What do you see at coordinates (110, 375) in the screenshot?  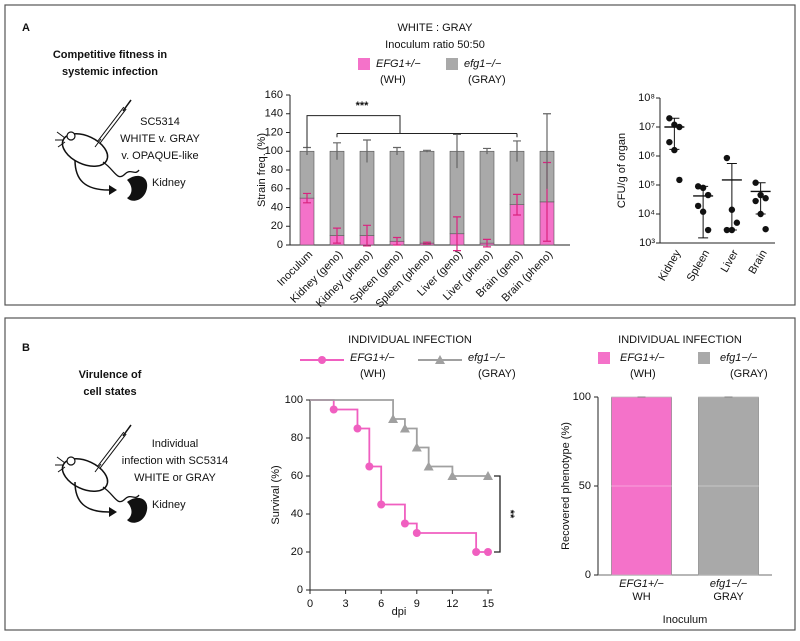 I see `panel-heading: Virulence of` at bounding box center [110, 375].